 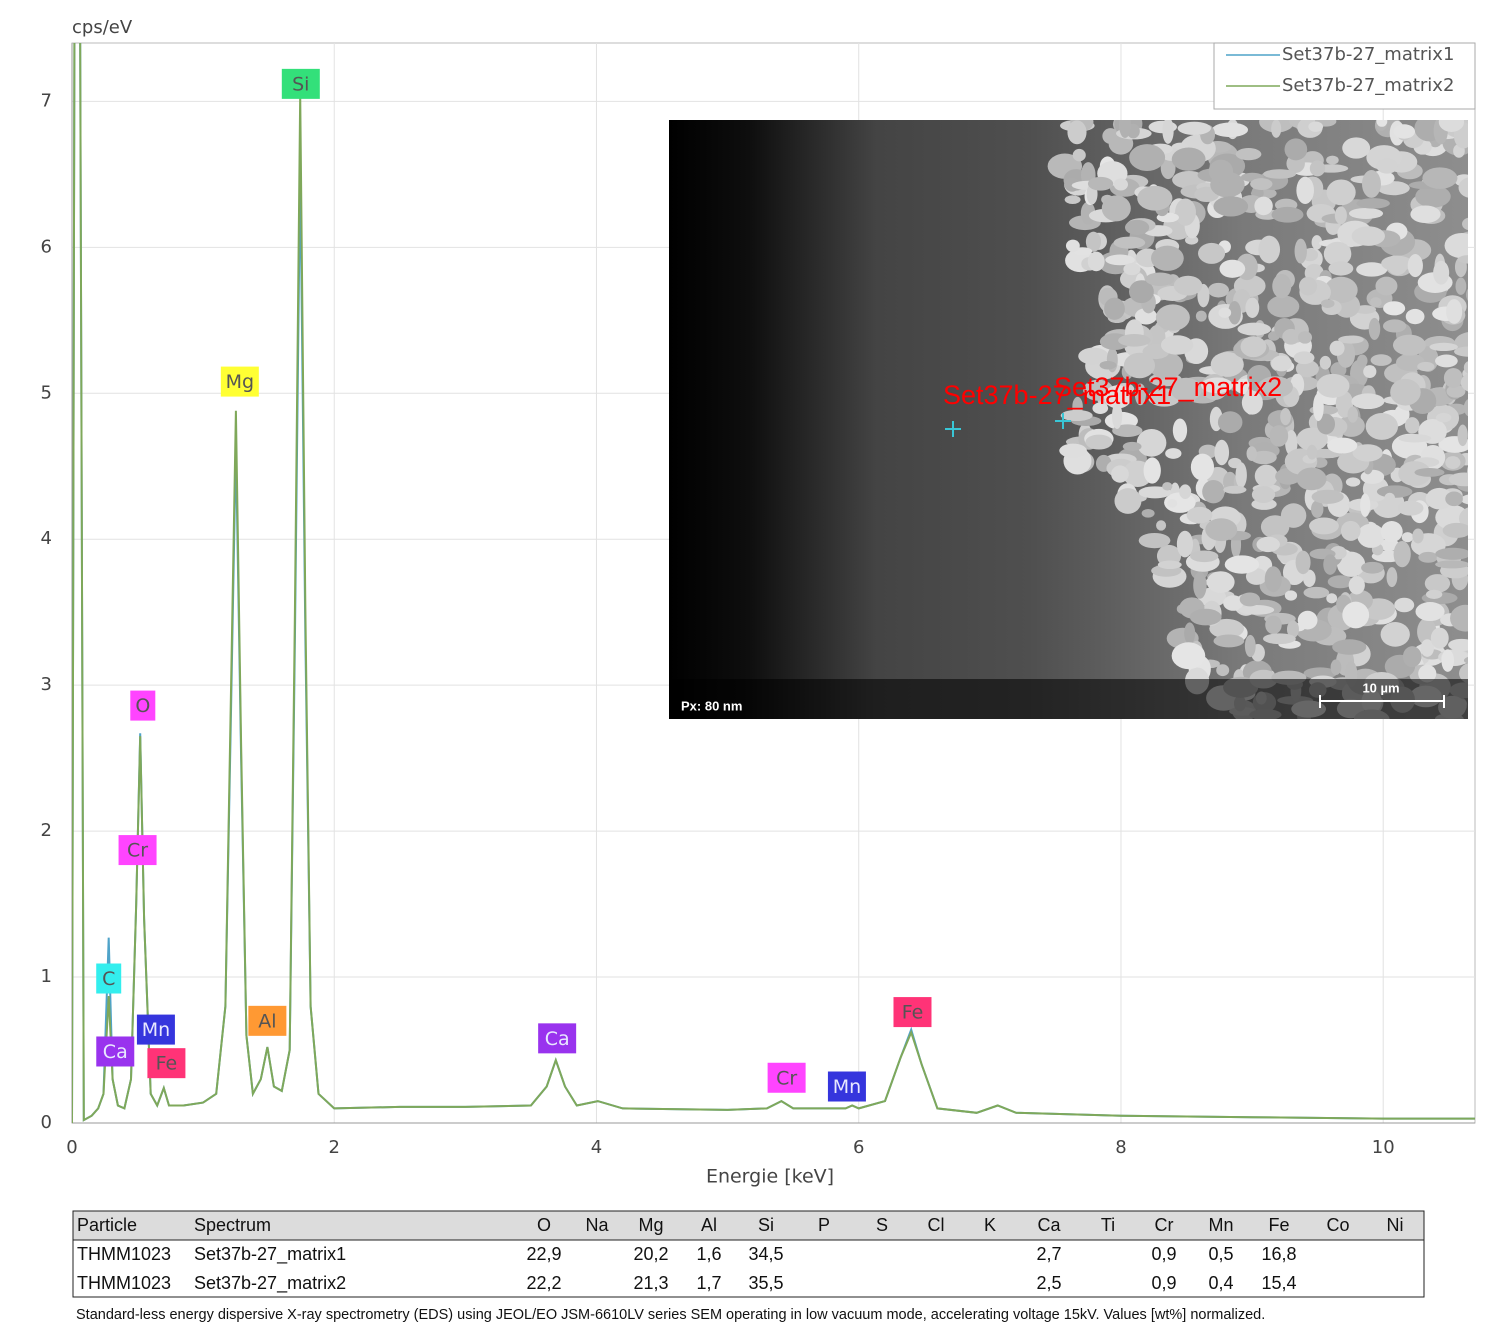 What do you see at coordinates (748, 1225) in the screenshot?
I see `table-header-bg` at bounding box center [748, 1225].